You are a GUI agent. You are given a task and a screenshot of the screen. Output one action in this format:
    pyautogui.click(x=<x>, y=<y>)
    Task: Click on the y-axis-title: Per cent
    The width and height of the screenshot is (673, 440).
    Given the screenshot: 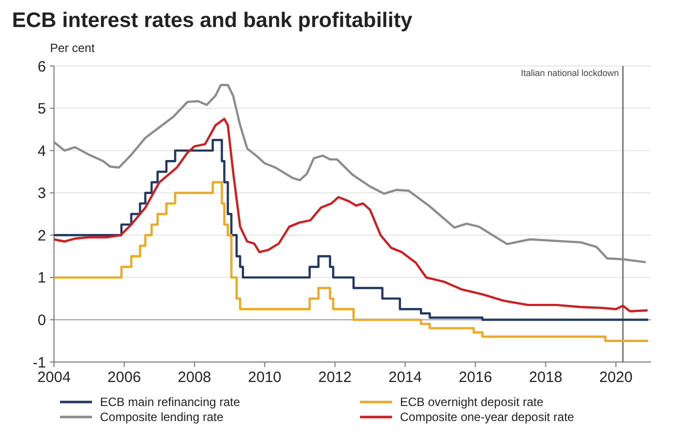 What is the action you would take?
    pyautogui.click(x=73, y=48)
    